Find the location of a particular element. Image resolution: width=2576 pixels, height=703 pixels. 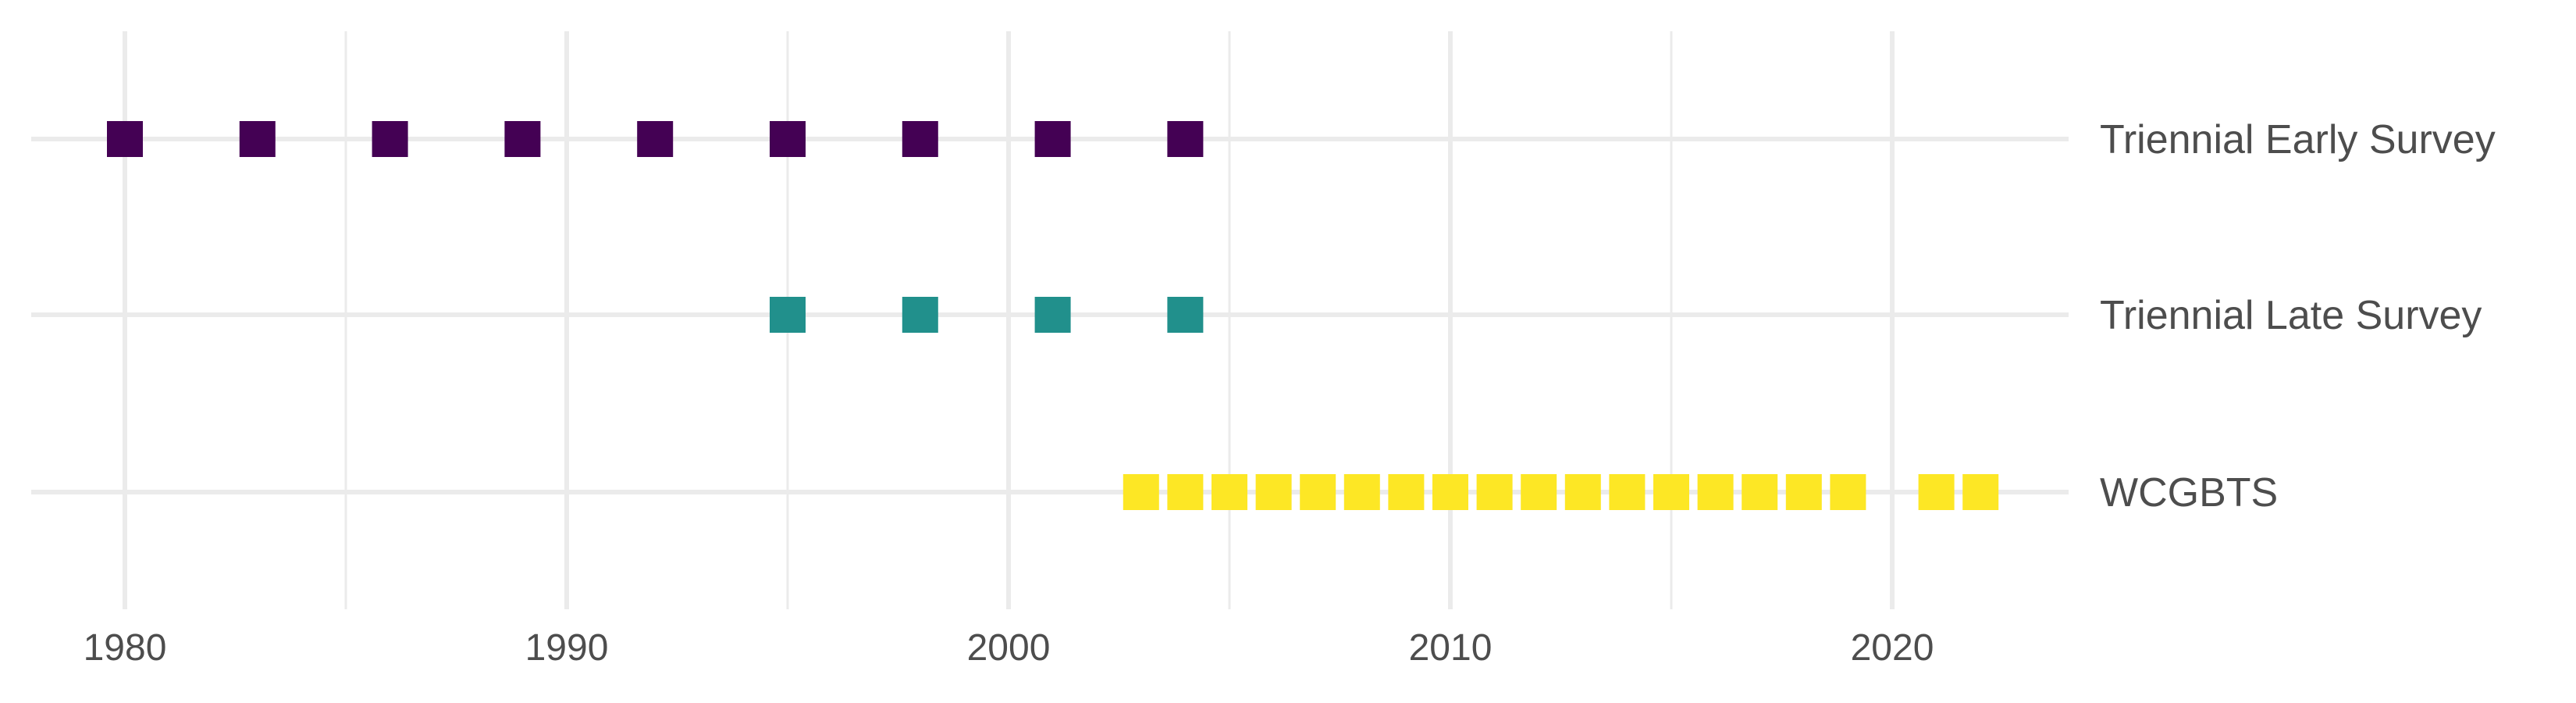

x-axis-tick-labels: 1980 1990 2000 2010 2020 is located at coordinates (1009, 648).